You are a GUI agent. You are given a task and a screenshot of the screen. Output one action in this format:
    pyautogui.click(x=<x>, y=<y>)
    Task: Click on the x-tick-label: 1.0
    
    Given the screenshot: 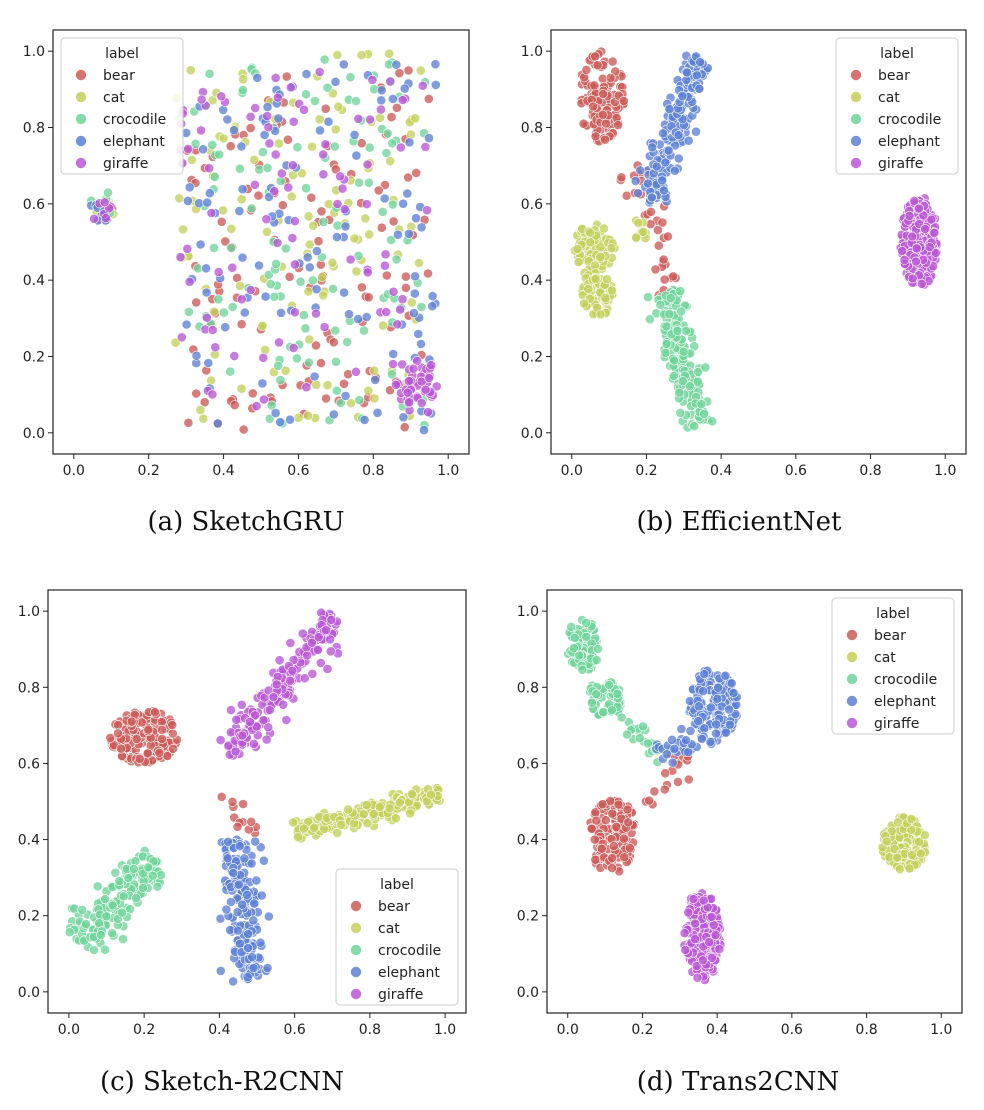 What is the action you would take?
    pyautogui.click(x=448, y=471)
    